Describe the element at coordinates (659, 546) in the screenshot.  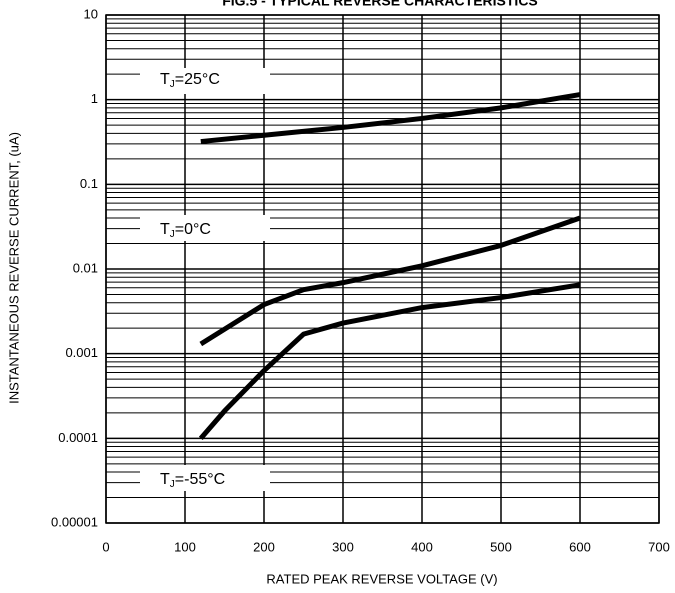
I see `x-tick-label: 700` at that location.